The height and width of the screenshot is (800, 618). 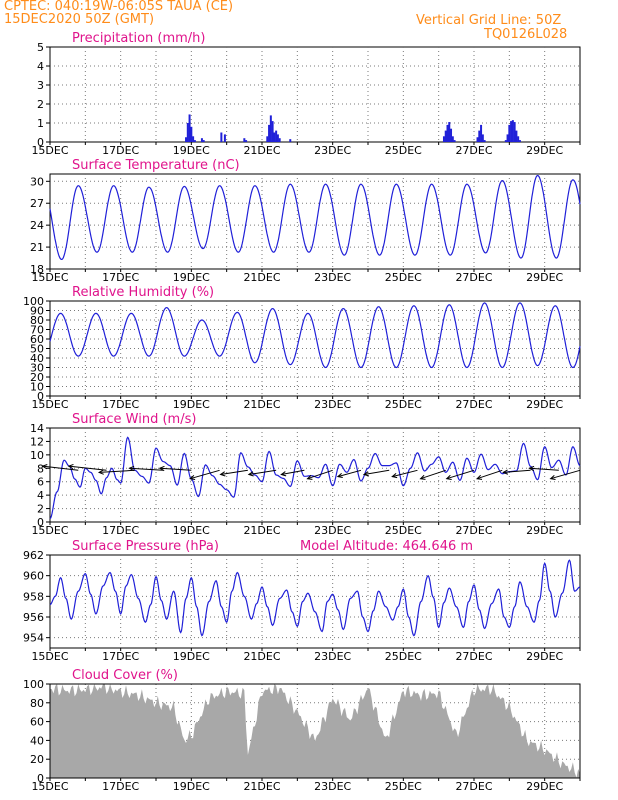 What do you see at coordinates (37, 759) in the screenshot?
I see `y-tick-label: 20` at bounding box center [37, 759].